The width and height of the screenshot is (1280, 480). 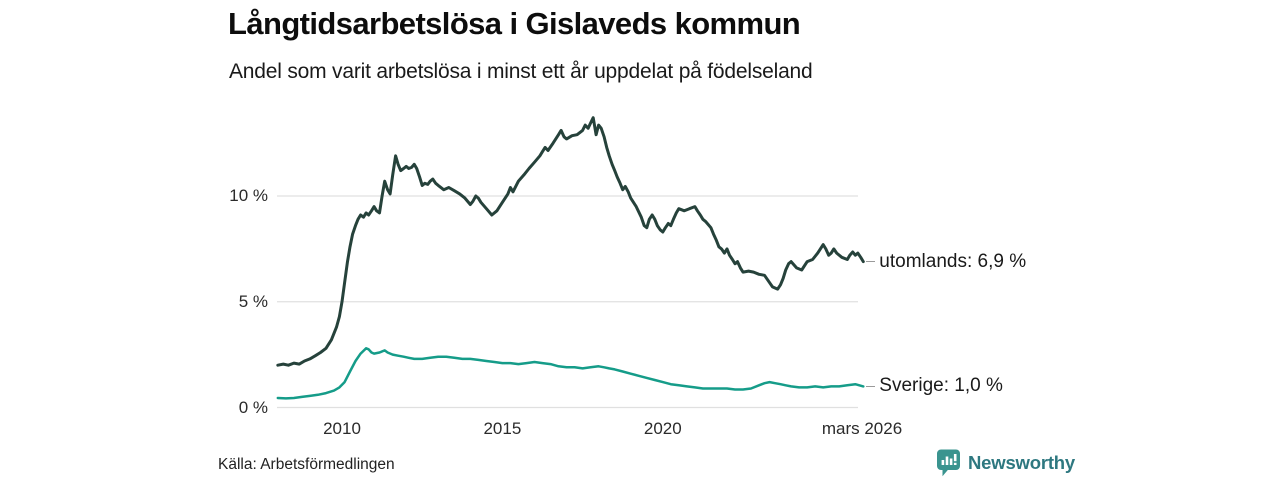 What do you see at coordinates (306, 464) in the screenshot?
I see `source-attribution: Källa: Arbetsförmedlingen` at bounding box center [306, 464].